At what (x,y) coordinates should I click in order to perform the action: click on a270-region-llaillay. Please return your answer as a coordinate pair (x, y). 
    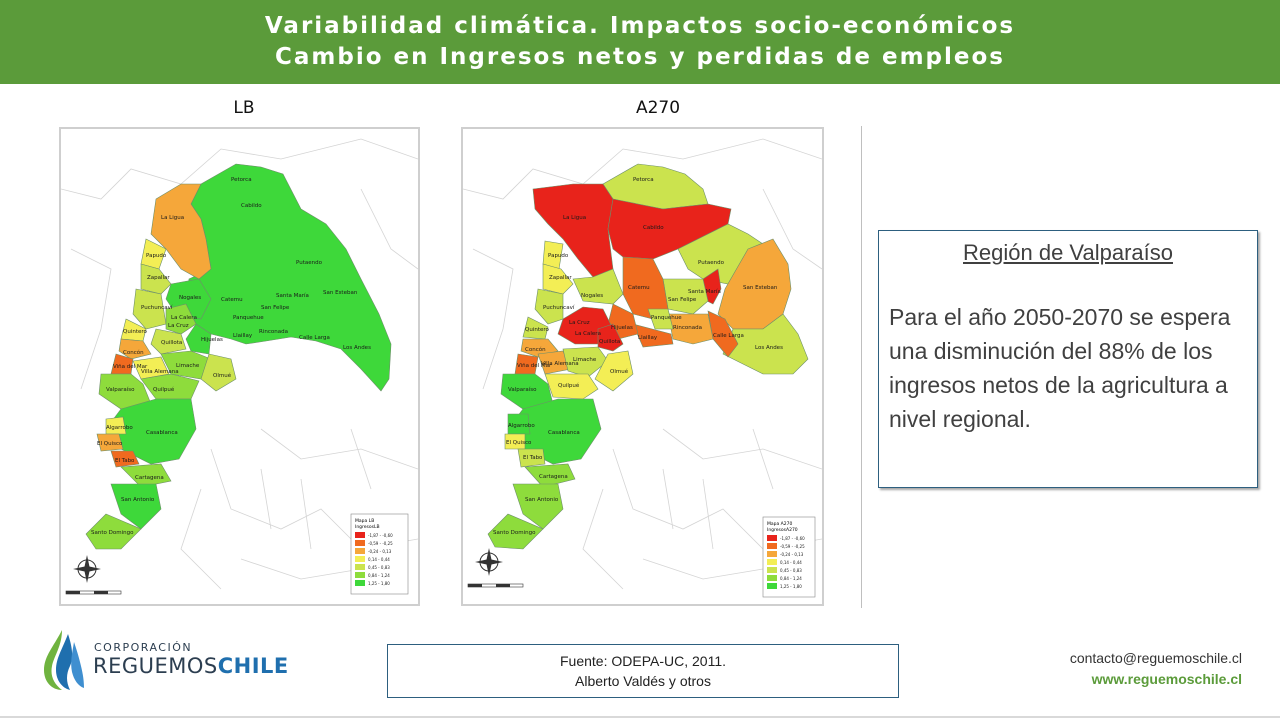
    Looking at the image, I should click on (653, 335).